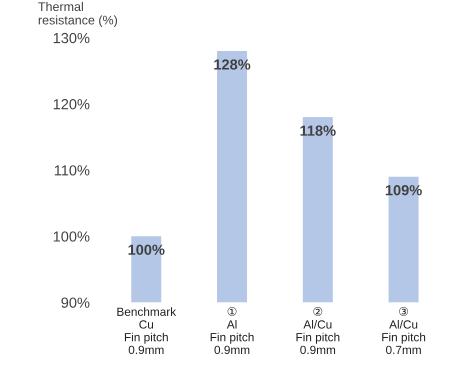  What do you see at coordinates (72, 236) in the screenshot?
I see `y-tick-label: 100%` at bounding box center [72, 236].